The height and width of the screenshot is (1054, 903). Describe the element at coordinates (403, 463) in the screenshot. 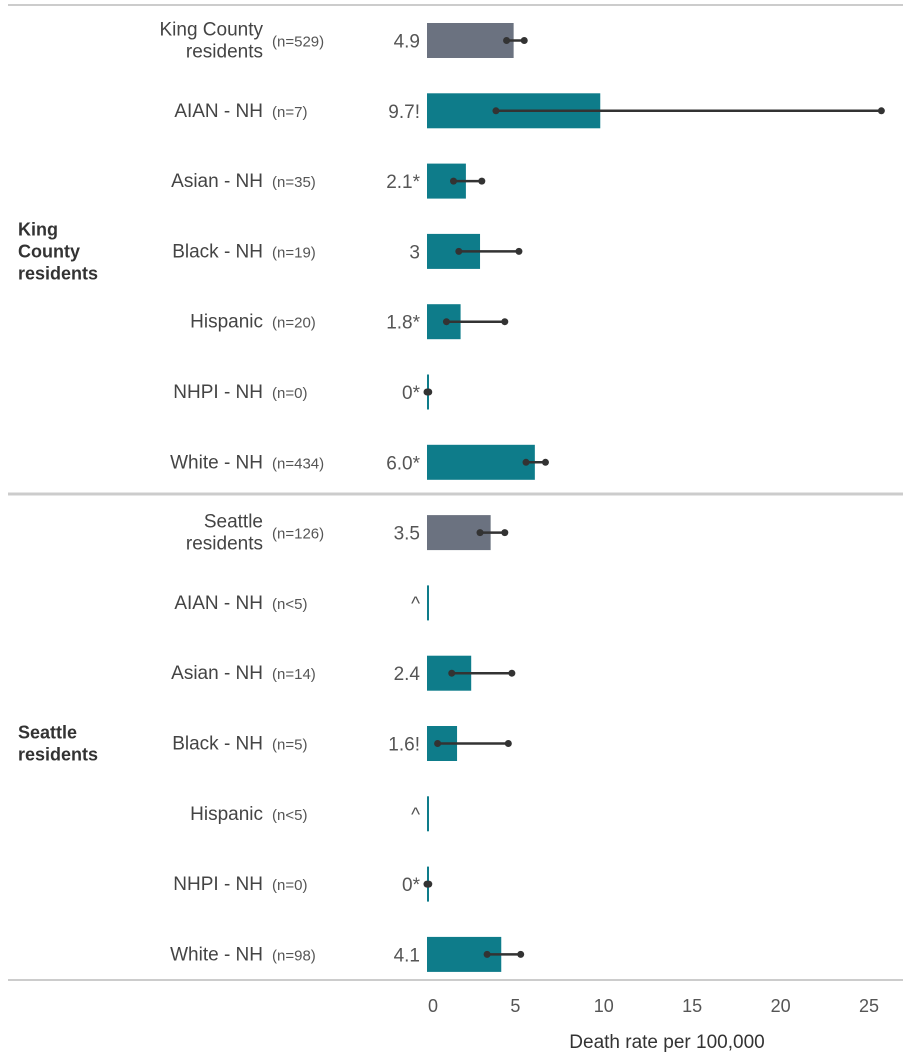

I see `value-label: 6.0*` at that location.